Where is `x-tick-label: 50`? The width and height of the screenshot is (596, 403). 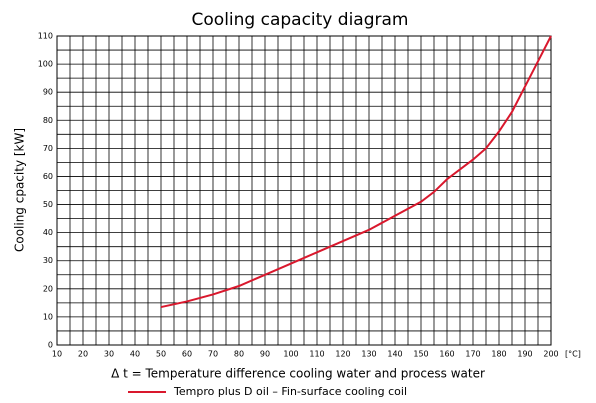 x-tick-label: 50 is located at coordinates (161, 354).